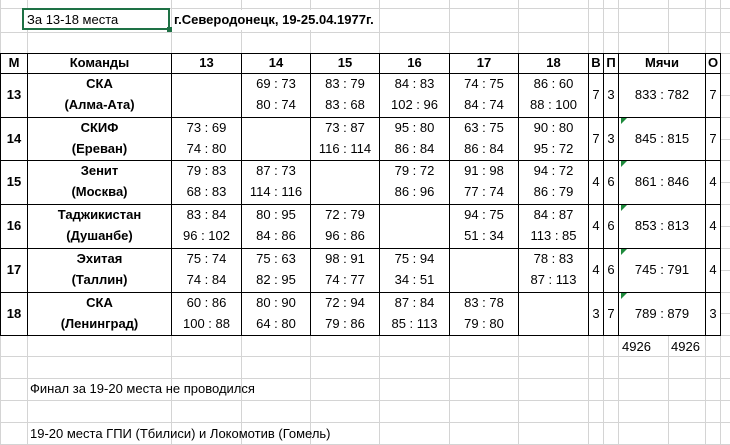 The height and width of the screenshot is (445, 730). What do you see at coordinates (553, 235) in the screenshot?
I see `game-score: 113 : 85` at bounding box center [553, 235].